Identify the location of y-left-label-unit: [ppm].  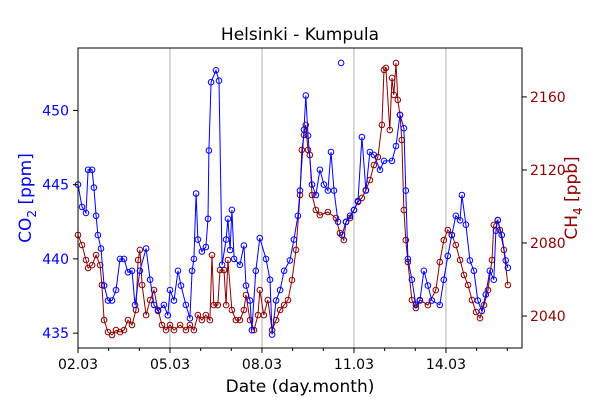
(26, 181).